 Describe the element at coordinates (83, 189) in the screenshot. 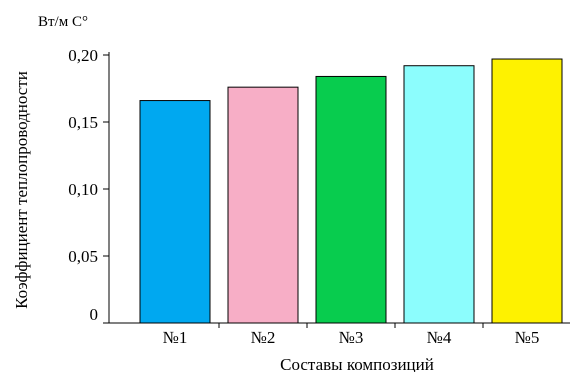

I see `y-tick-label: 0,10` at that location.